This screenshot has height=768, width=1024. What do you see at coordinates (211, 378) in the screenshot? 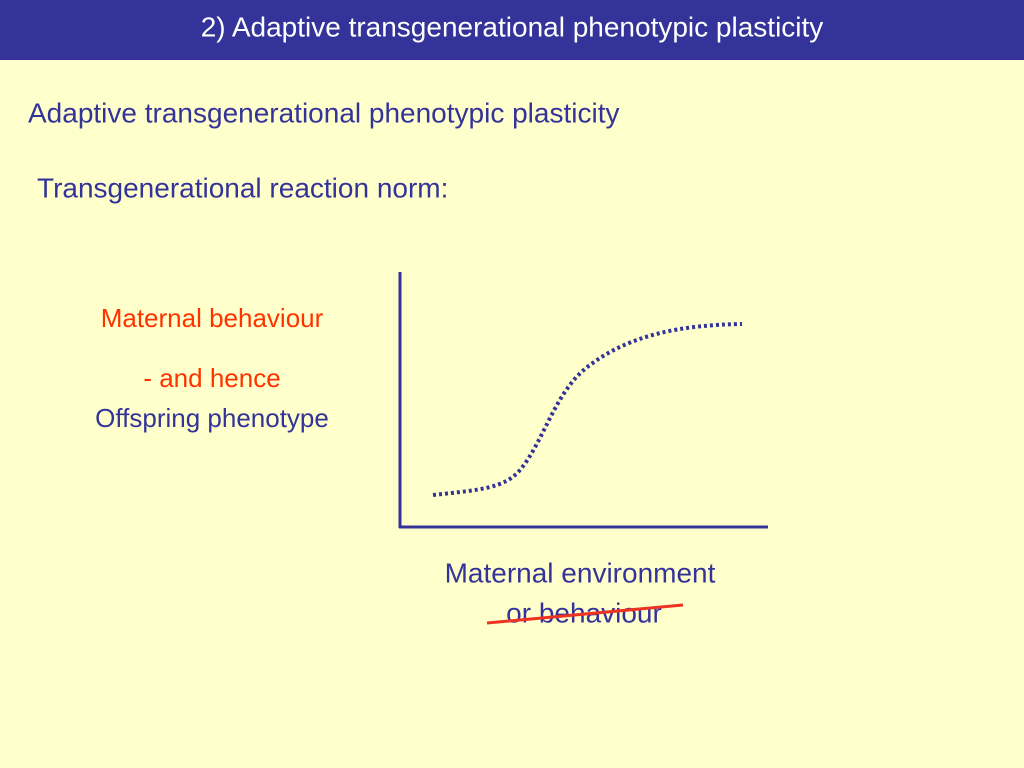
I see `y-label-line: - and hence` at bounding box center [211, 378].